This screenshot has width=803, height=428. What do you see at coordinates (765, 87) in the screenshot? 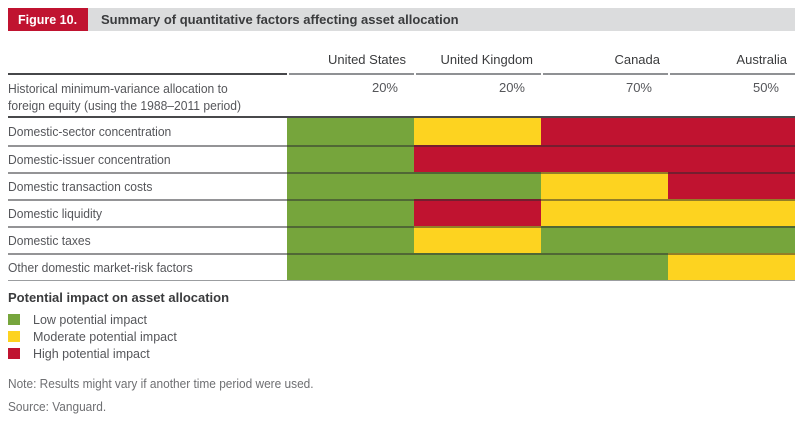
I see `allocation-value: 50%` at bounding box center [765, 87].